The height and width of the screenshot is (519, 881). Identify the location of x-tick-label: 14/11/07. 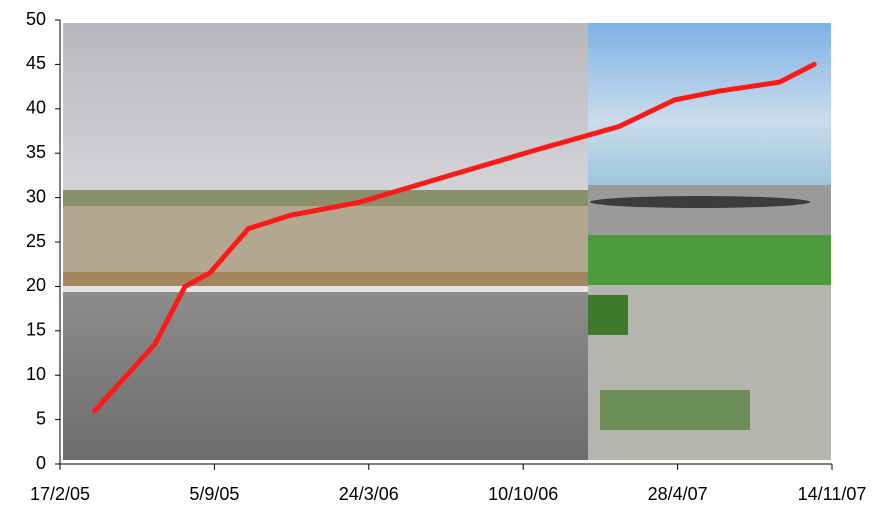
(832, 494).